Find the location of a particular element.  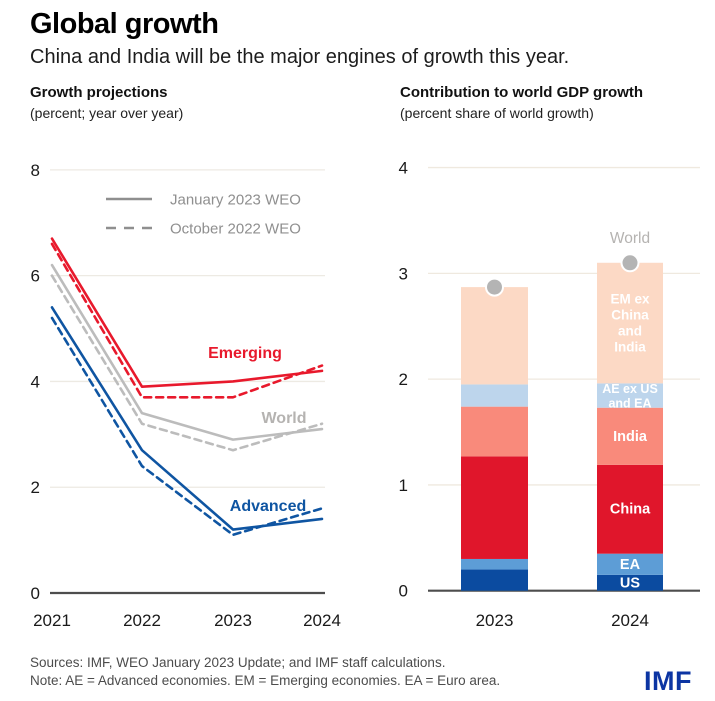

bar-segment-2024-ea is located at coordinates (630, 564).